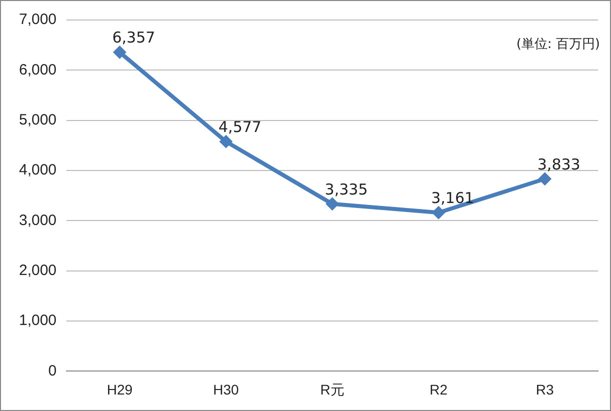  What do you see at coordinates (332, 389) in the screenshot?
I see `x-tick-label: R元` at bounding box center [332, 389].